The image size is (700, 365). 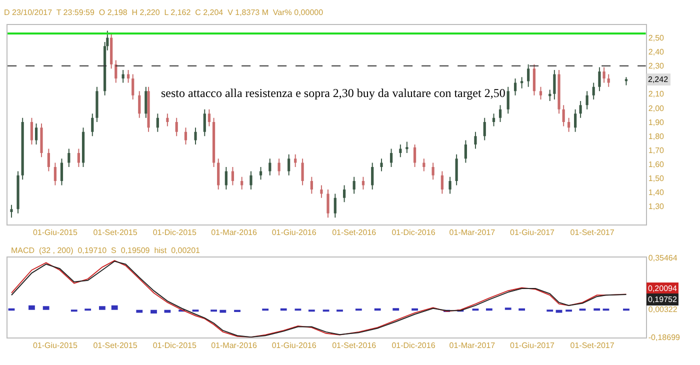 I want to click on text: 0,20094, so click(x=663, y=288).